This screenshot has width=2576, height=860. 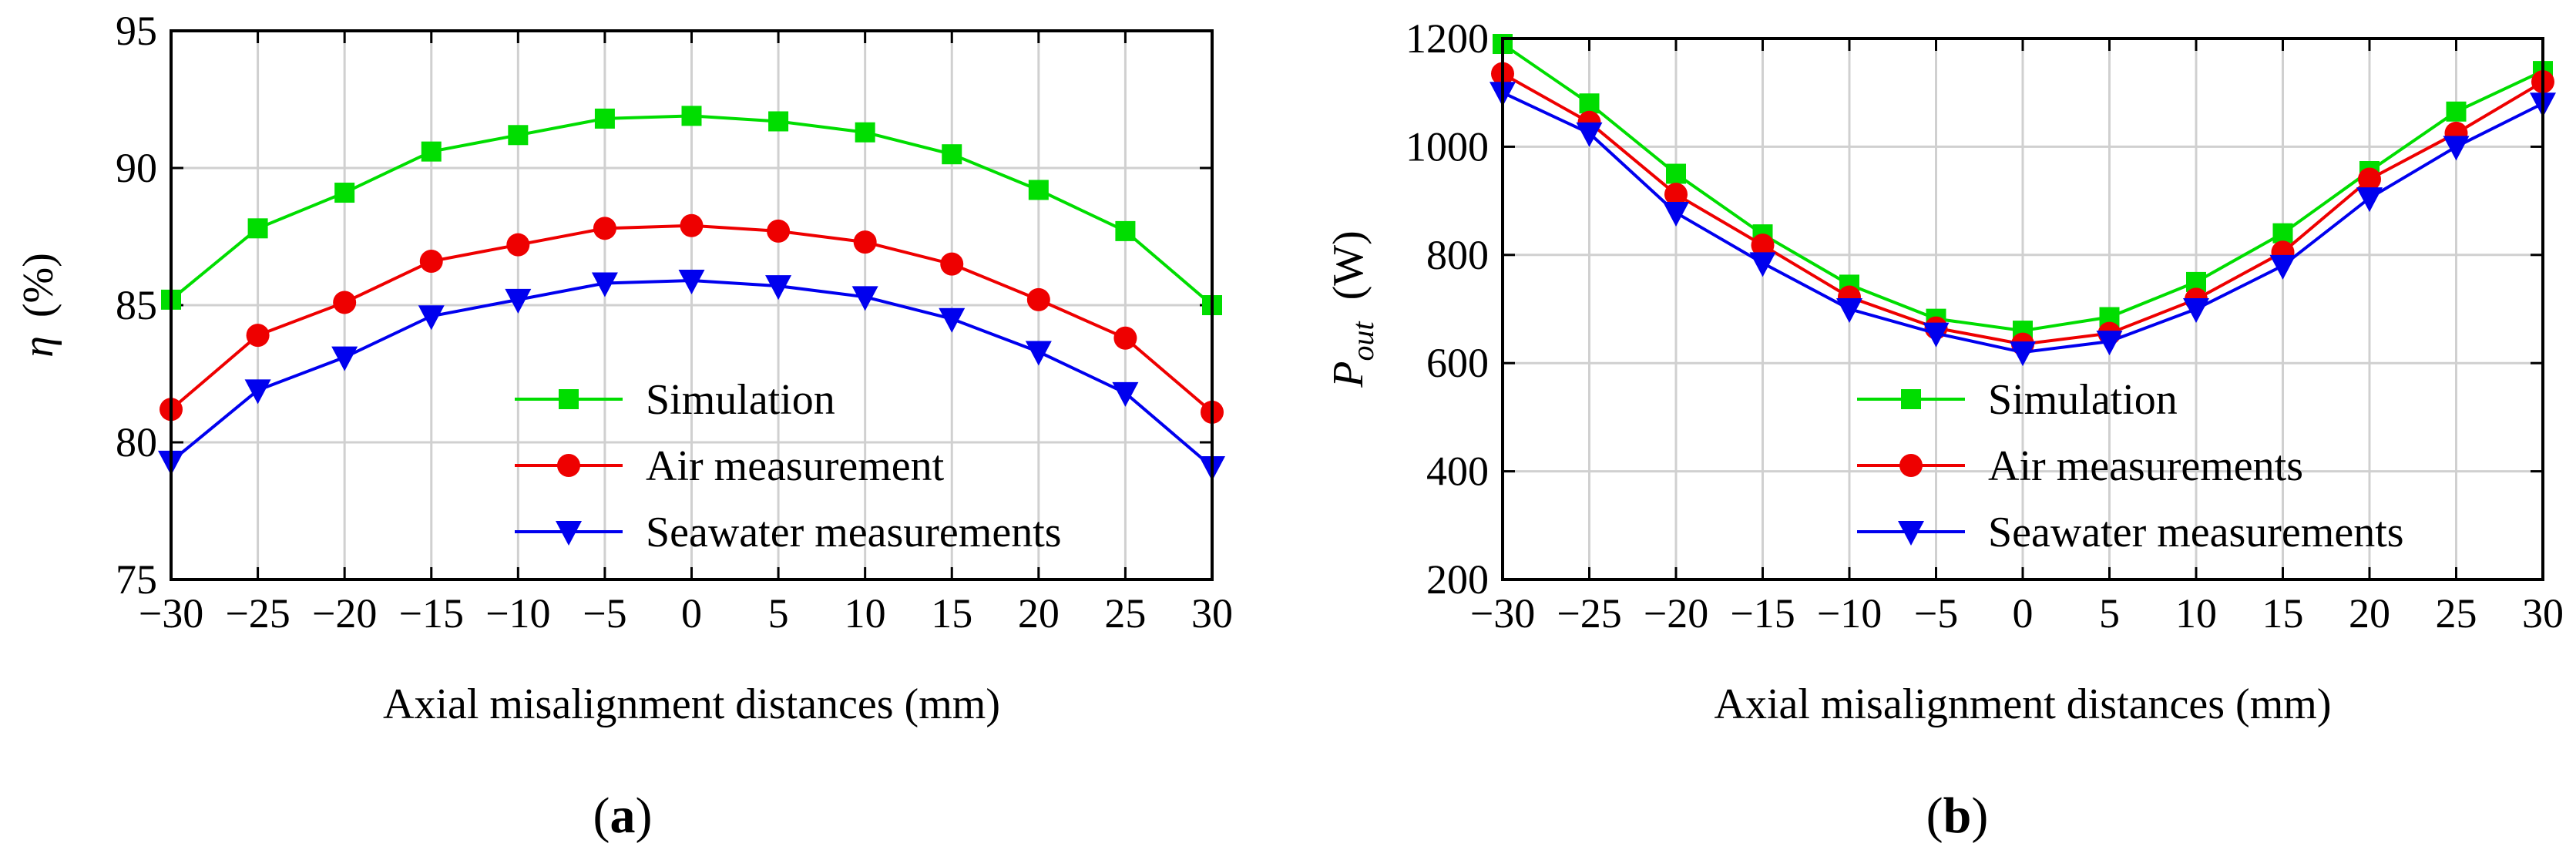 What do you see at coordinates (1457, 579) in the screenshot?
I see `y-tick-label: 200` at bounding box center [1457, 579].